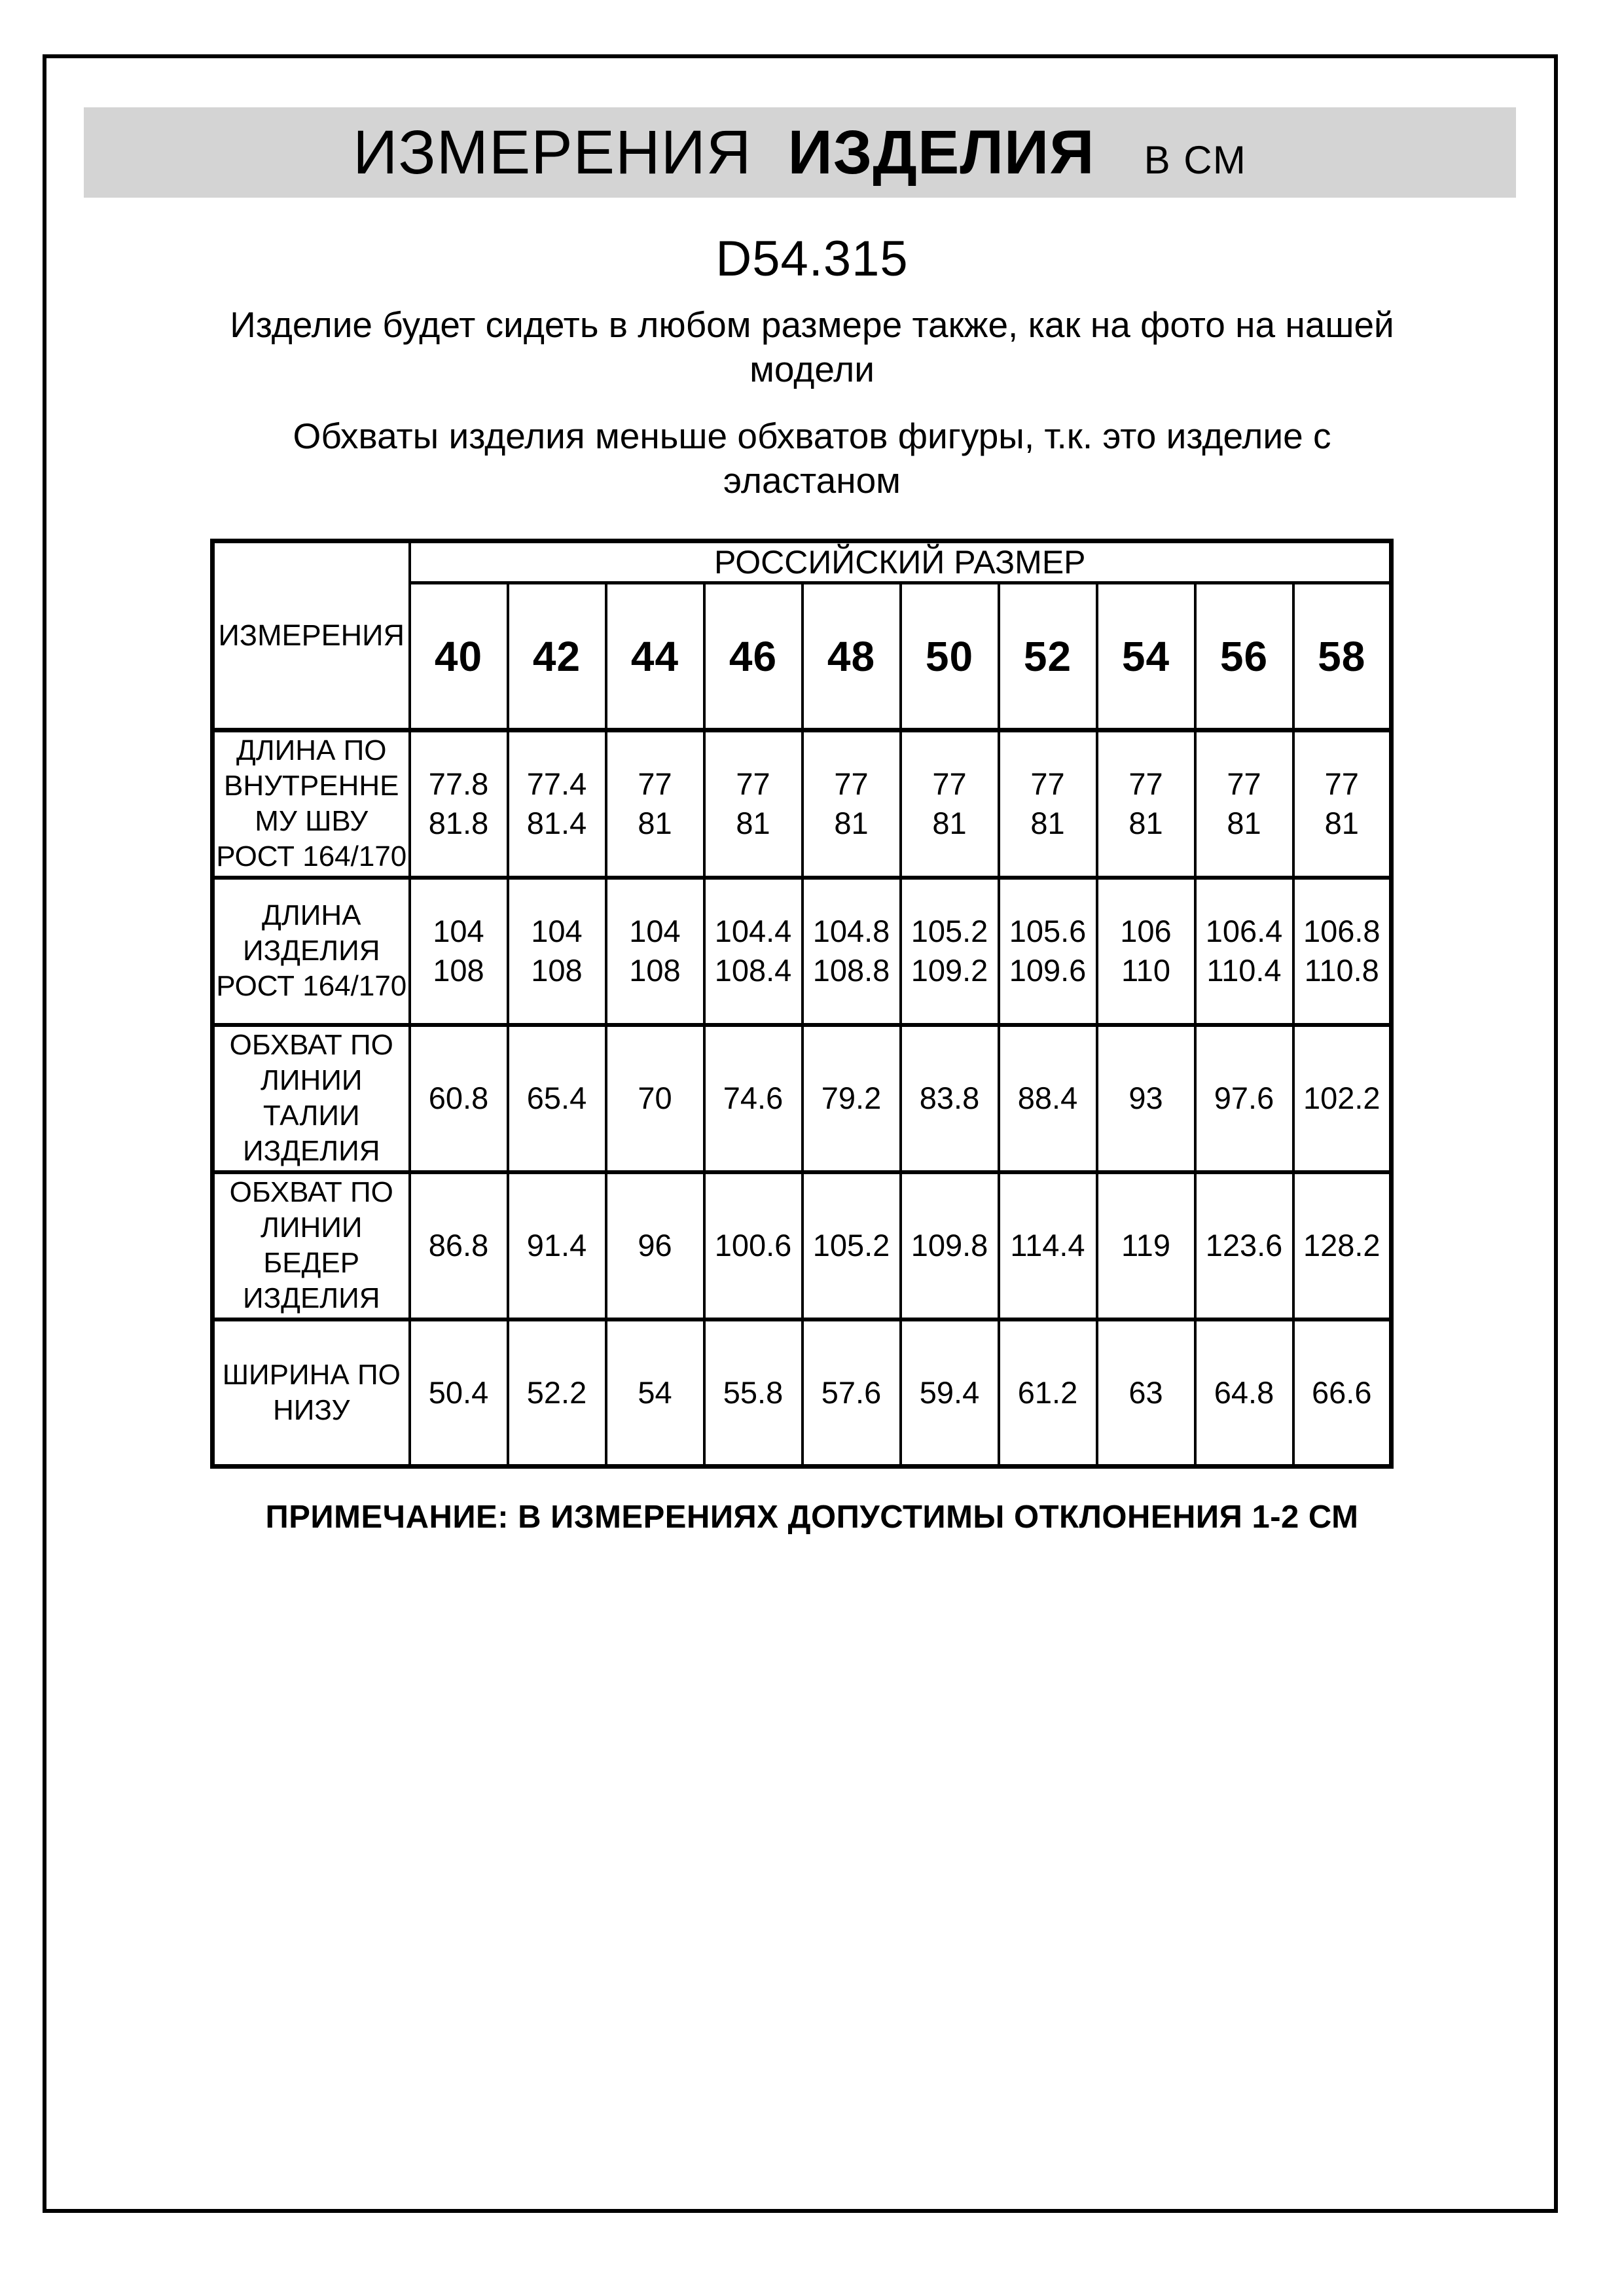  What do you see at coordinates (753, 1098) in the screenshot?
I see `measurement-value: 74.6` at bounding box center [753, 1098].